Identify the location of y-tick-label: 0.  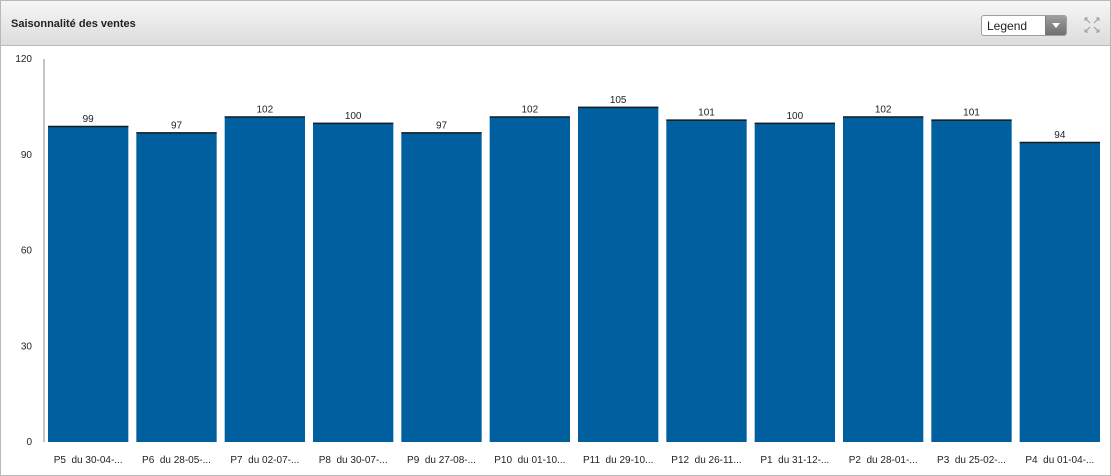
(29, 442).